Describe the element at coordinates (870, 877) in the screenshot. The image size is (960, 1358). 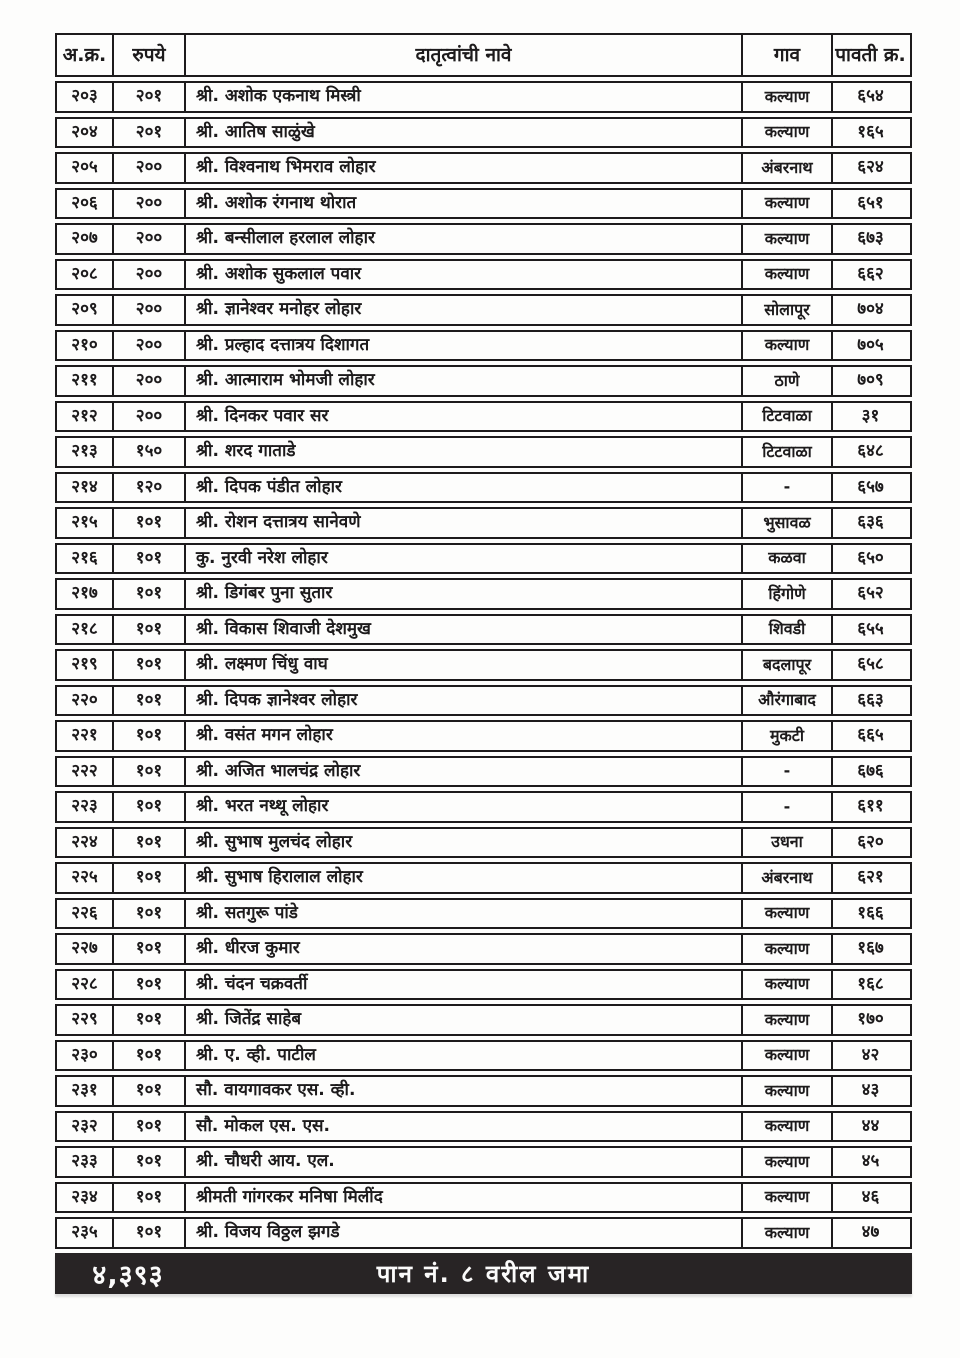
I see `cell-receipt-no: ६२१` at that location.